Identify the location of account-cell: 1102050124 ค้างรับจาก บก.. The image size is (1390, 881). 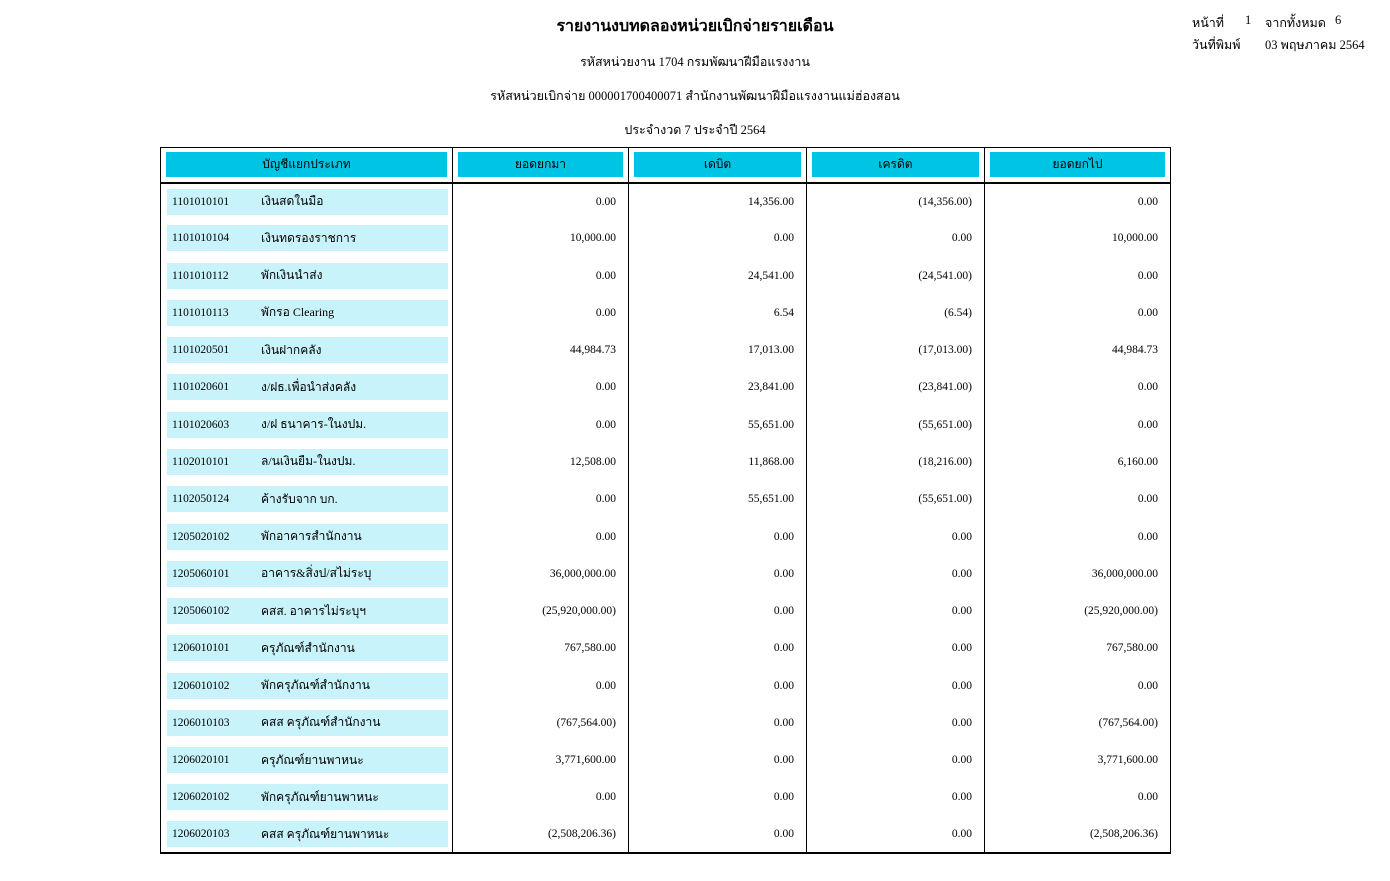
(307, 499).